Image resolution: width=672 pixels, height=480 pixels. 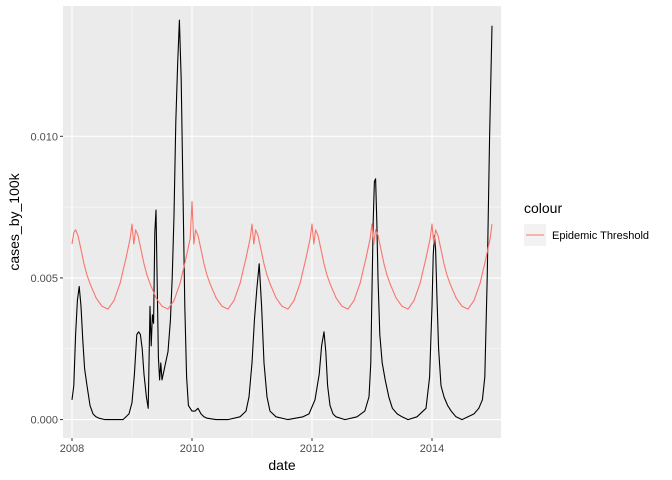 I want to click on y-tick-label: 0.000, so click(x=44, y=421).